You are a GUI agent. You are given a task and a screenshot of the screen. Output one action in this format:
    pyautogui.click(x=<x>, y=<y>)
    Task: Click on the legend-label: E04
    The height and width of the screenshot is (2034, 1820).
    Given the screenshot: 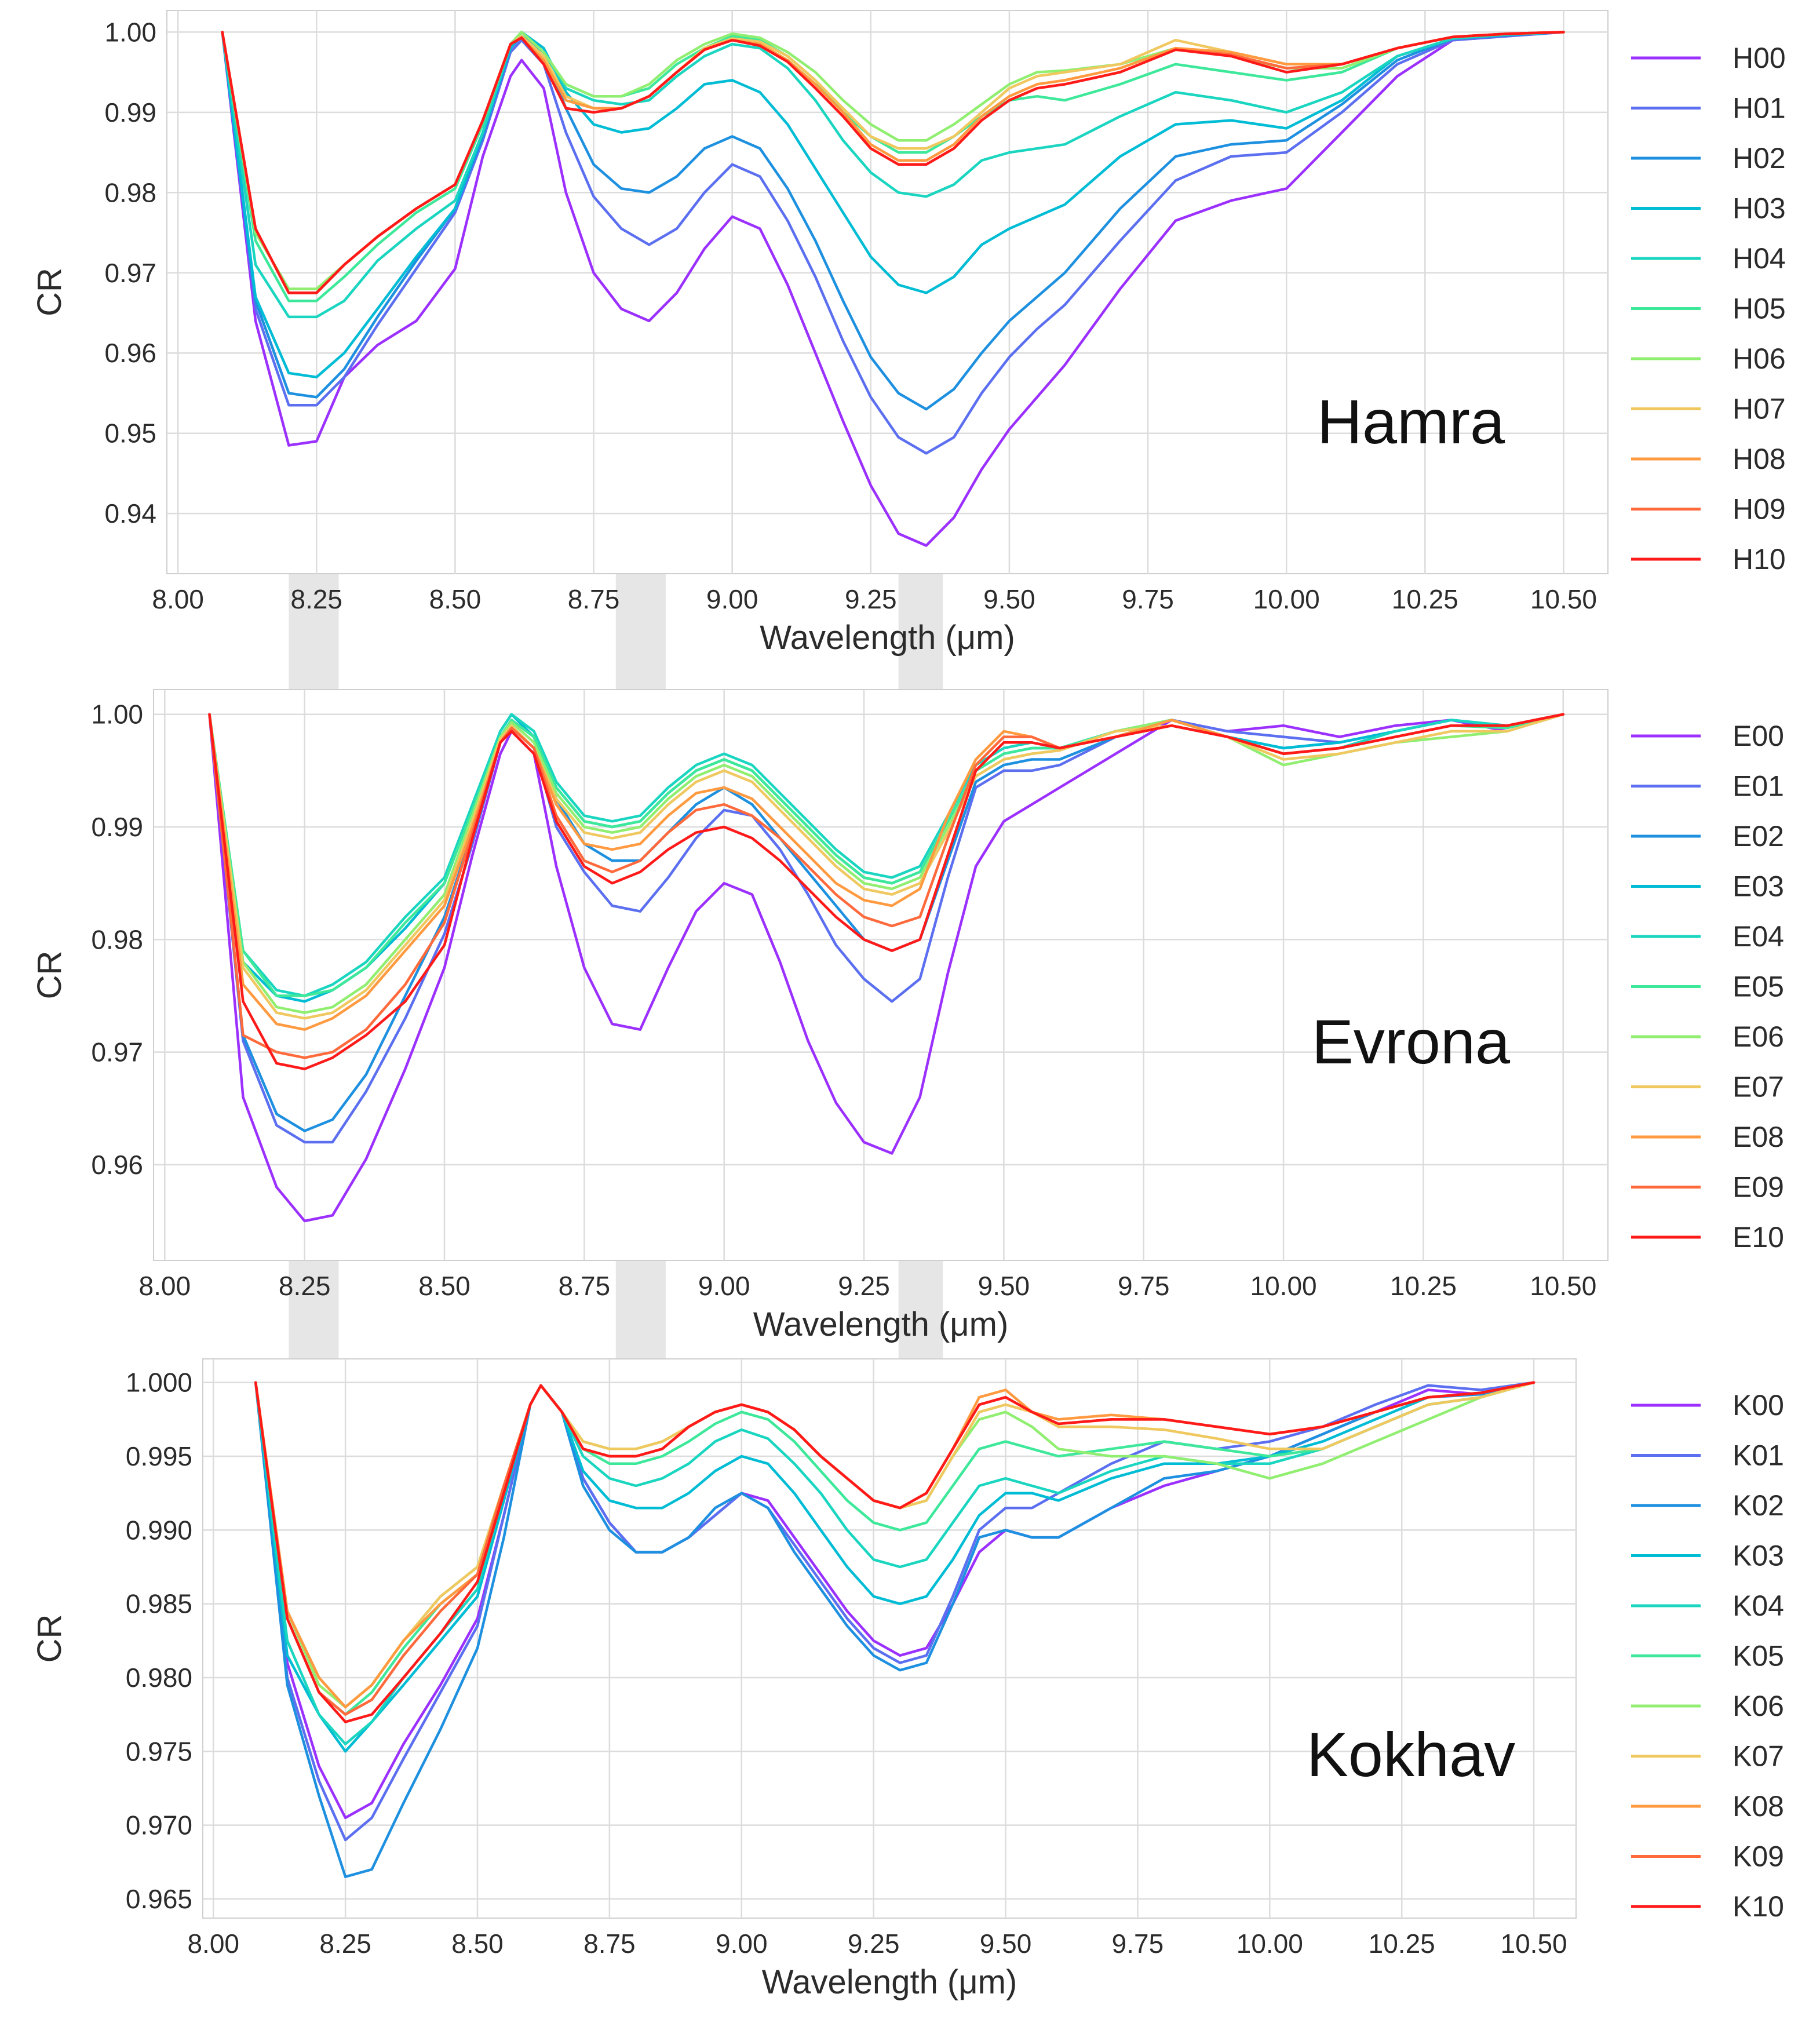 What is the action you would take?
    pyautogui.click(x=1759, y=936)
    